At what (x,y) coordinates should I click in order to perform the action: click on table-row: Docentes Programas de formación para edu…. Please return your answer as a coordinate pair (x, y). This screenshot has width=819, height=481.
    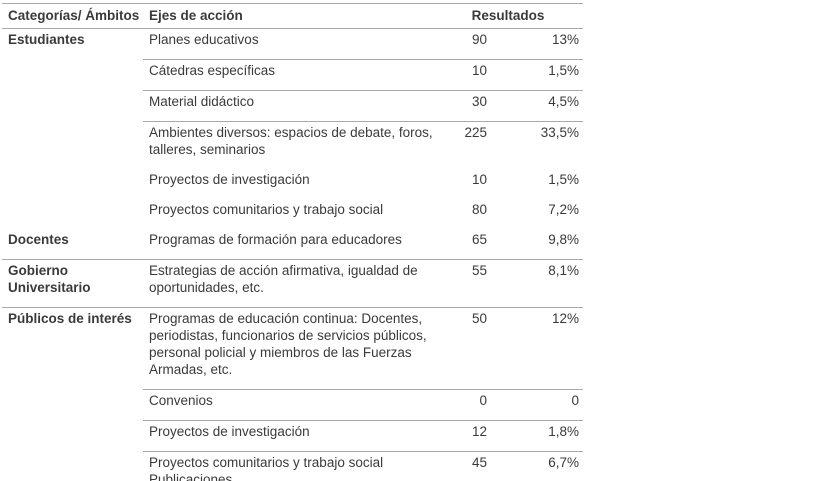
    Looking at the image, I should click on (292, 244).